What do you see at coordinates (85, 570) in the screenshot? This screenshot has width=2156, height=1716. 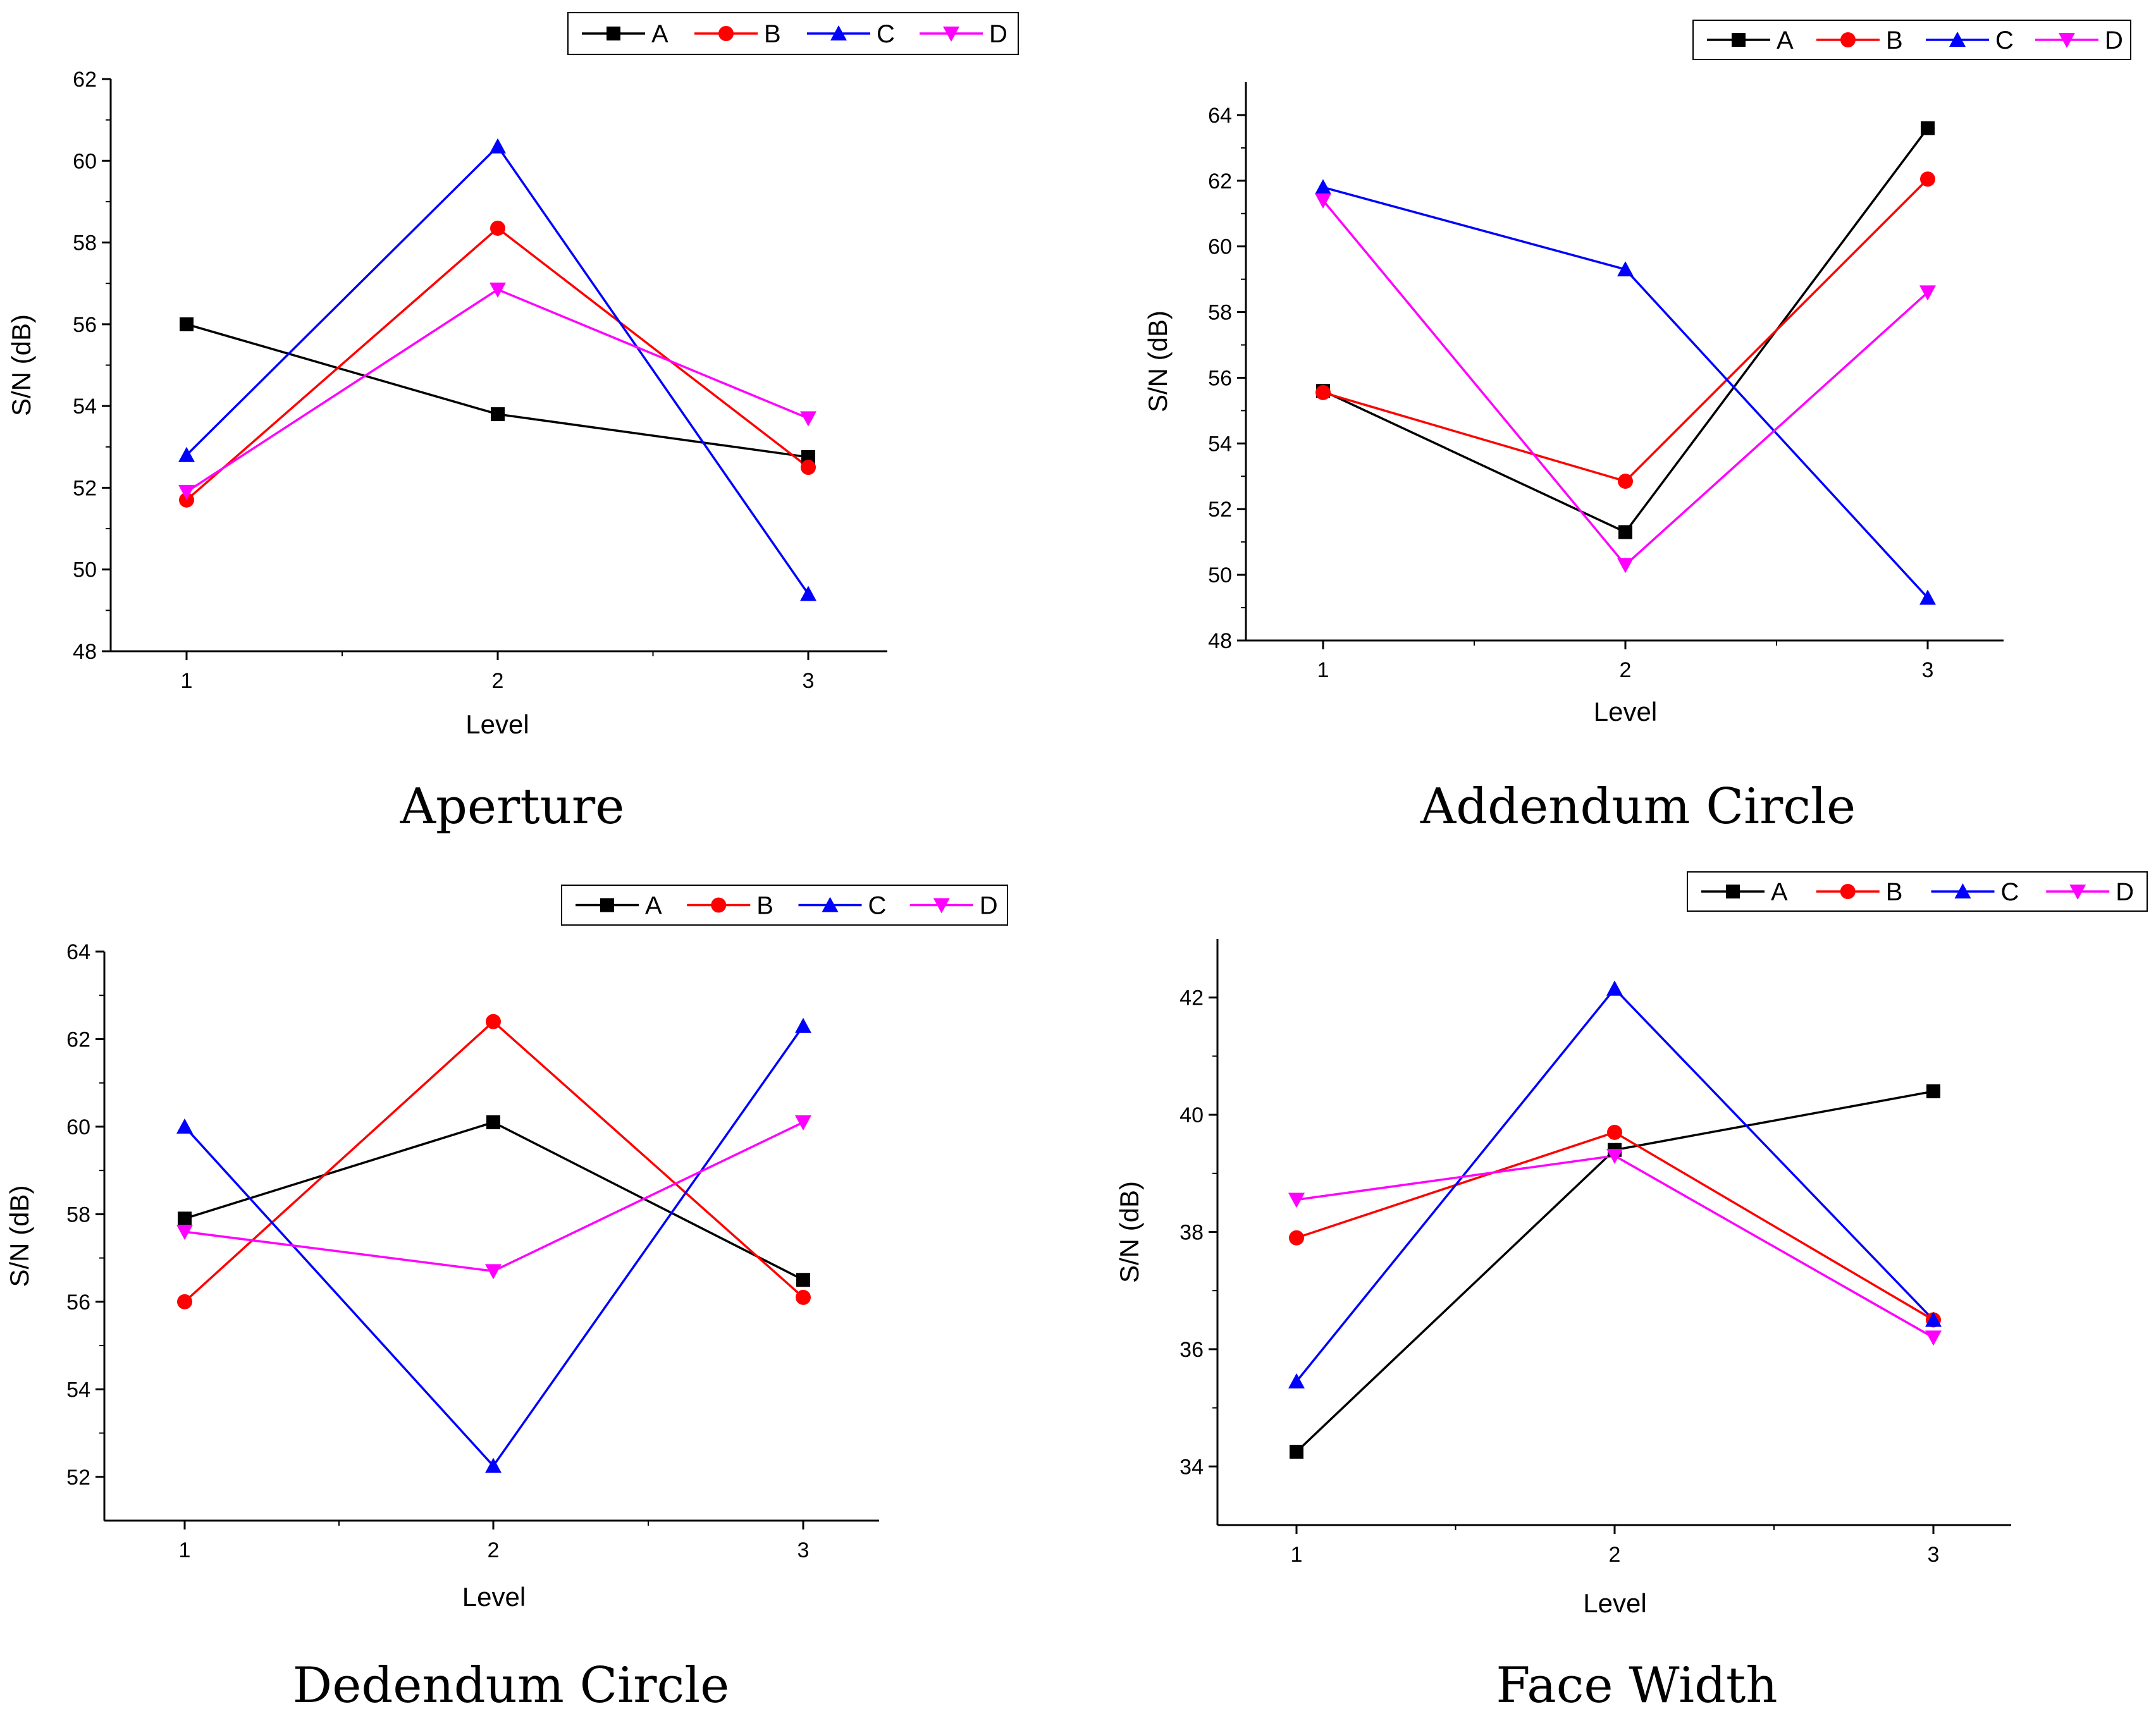 I see `y-tick-label: 50` at bounding box center [85, 570].